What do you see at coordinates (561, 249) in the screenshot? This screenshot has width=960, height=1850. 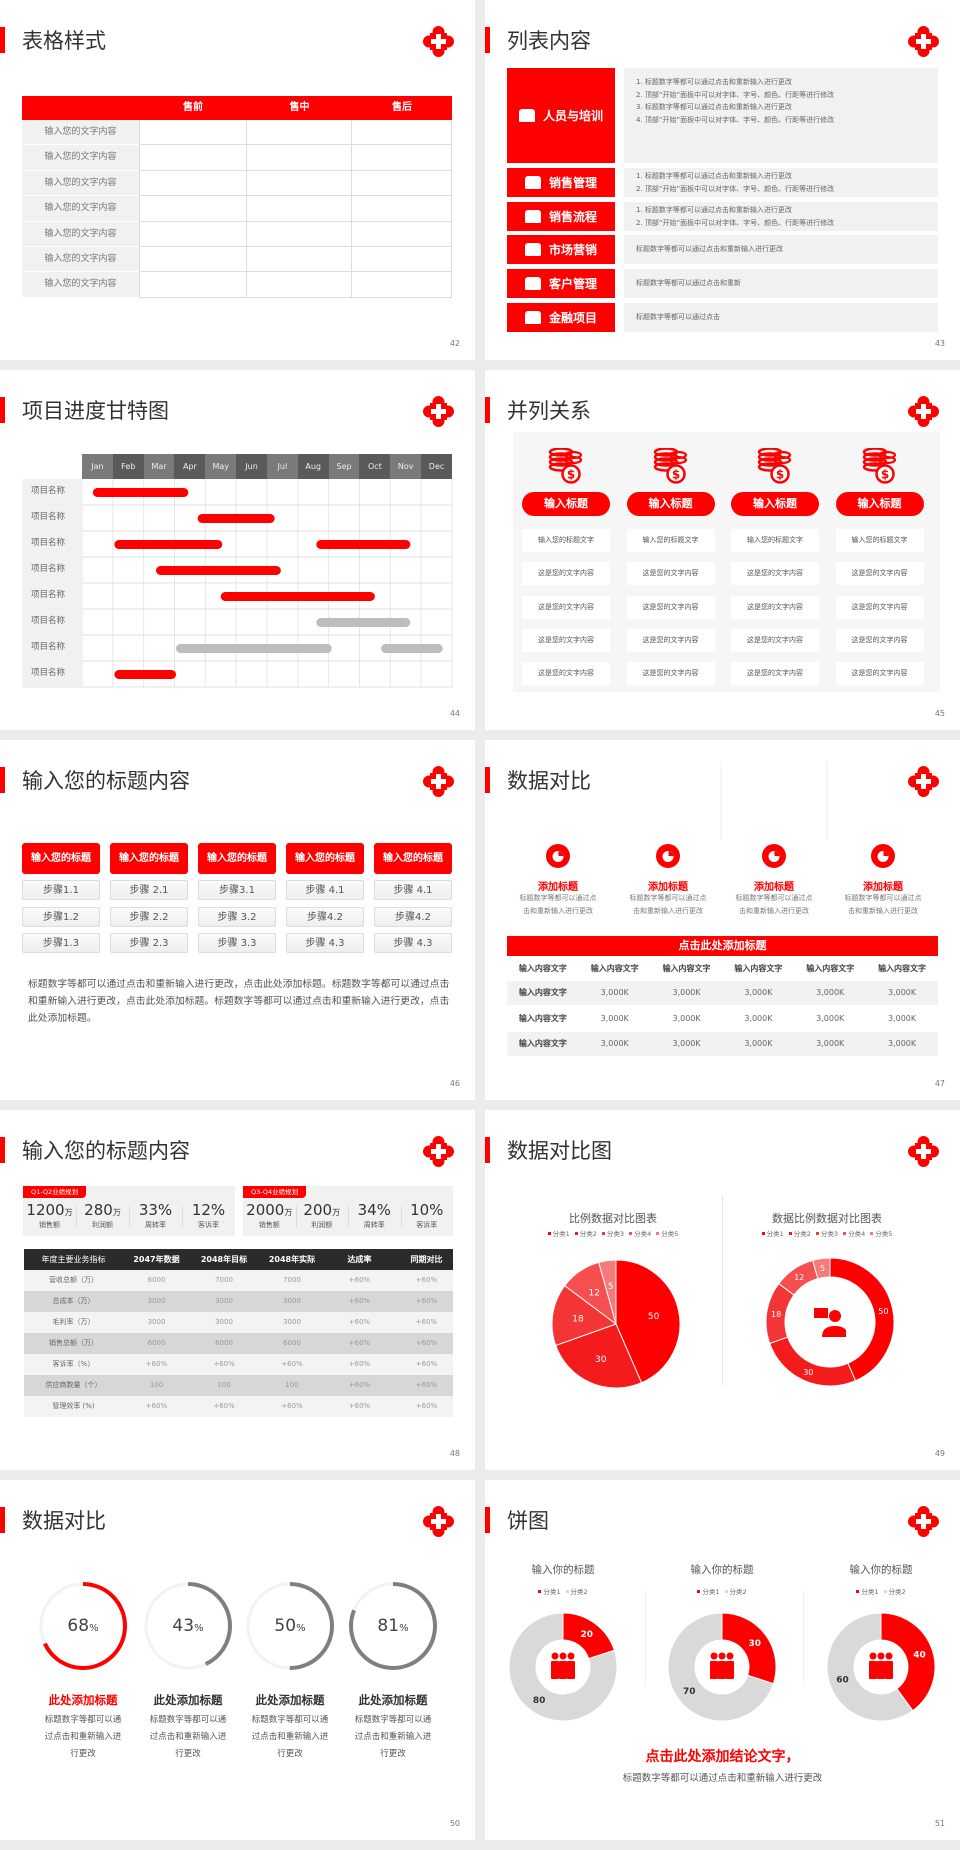 I see `list-item-4: 市场营销` at bounding box center [561, 249].